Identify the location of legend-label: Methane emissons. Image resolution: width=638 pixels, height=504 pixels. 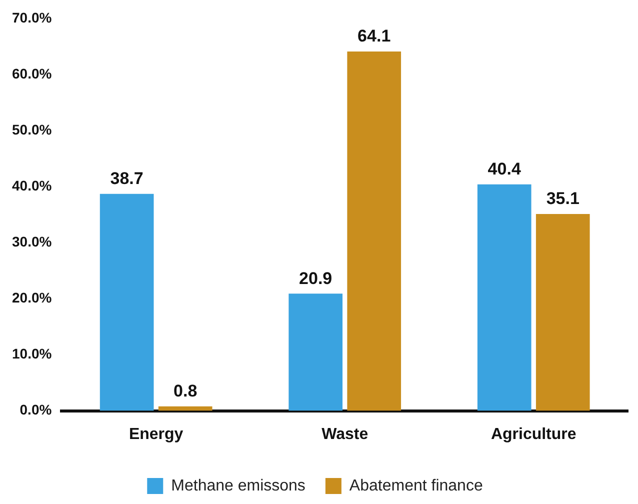
(238, 485).